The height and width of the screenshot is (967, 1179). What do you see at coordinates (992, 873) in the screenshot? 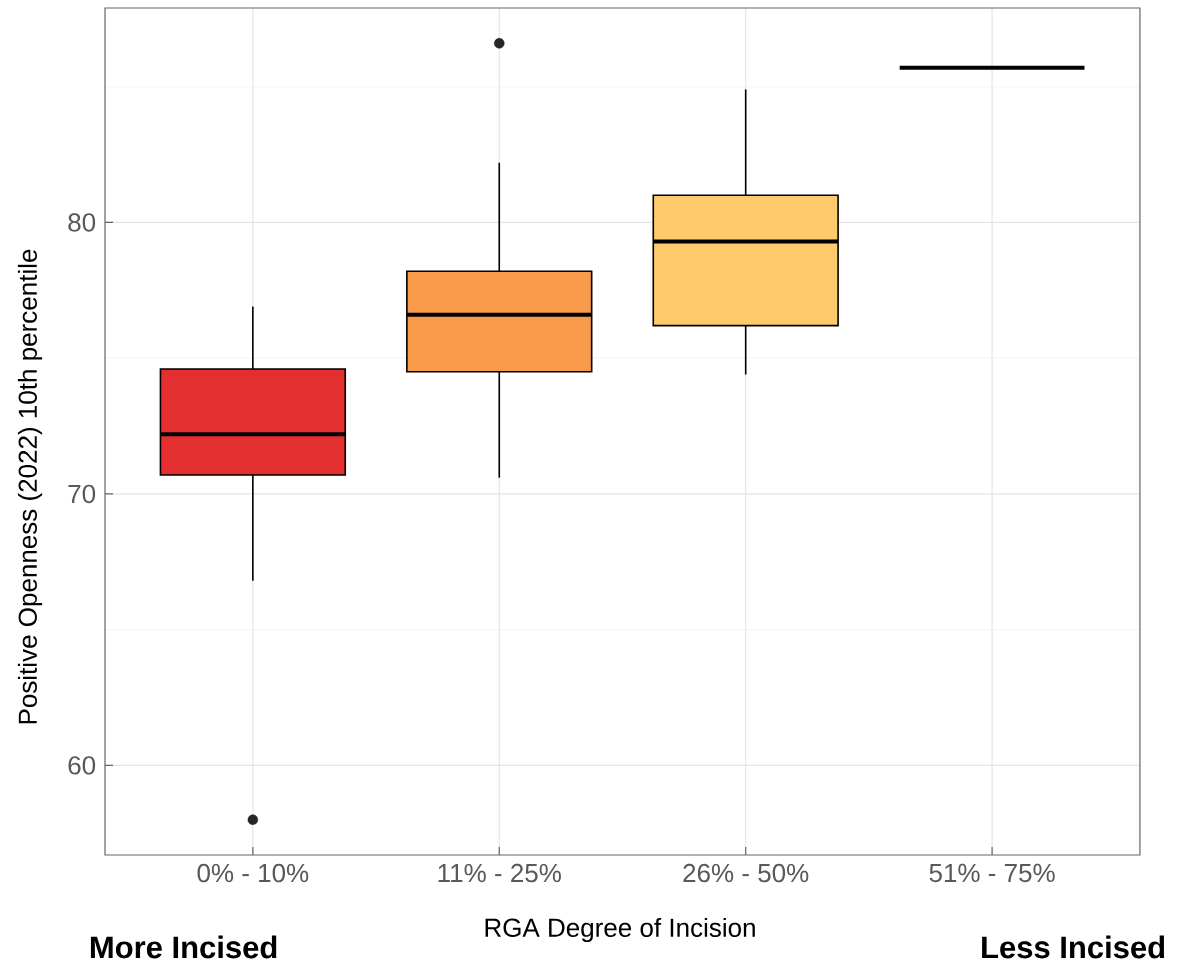
I see `x-tick-label: 51% - 75%` at bounding box center [992, 873].